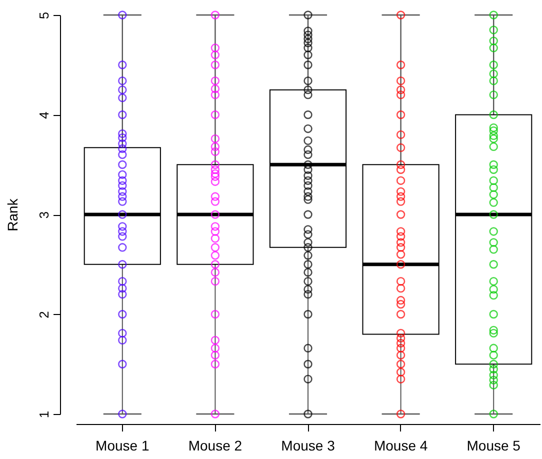 Image resolution: width=542 pixels, height=459 pixels. I want to click on y-tick-label: 2, so click(44, 314).